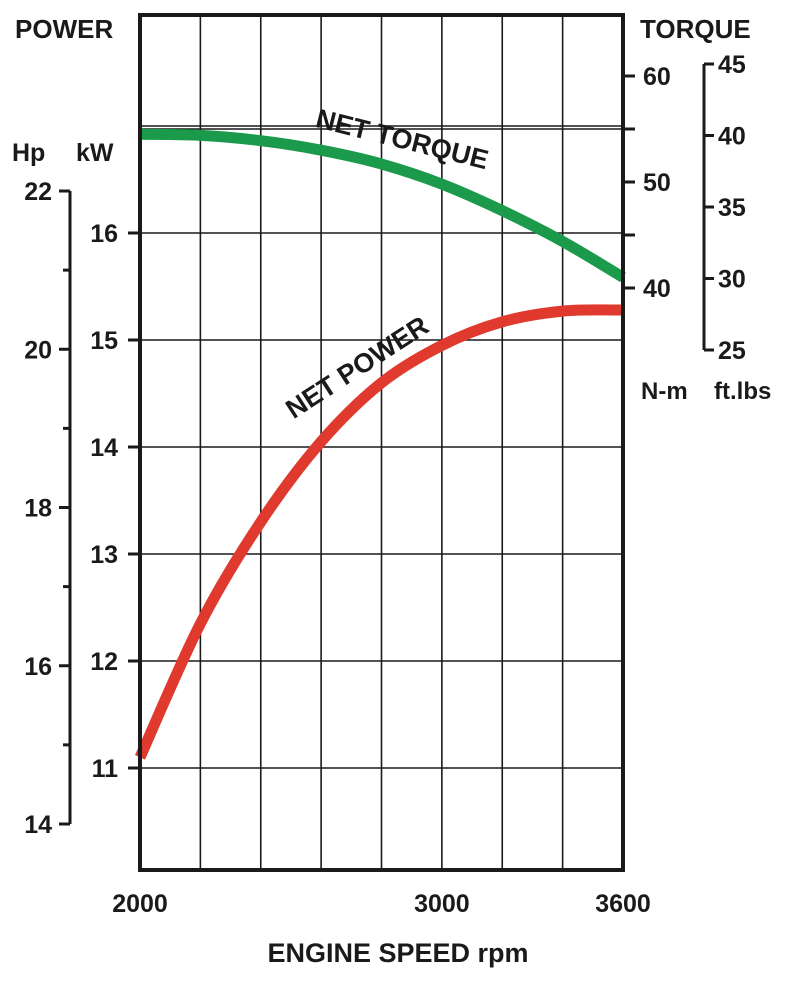 This screenshot has width=800, height=983. Describe the element at coordinates (140, 904) in the screenshot. I see `x-tick-label: 2000` at that location.